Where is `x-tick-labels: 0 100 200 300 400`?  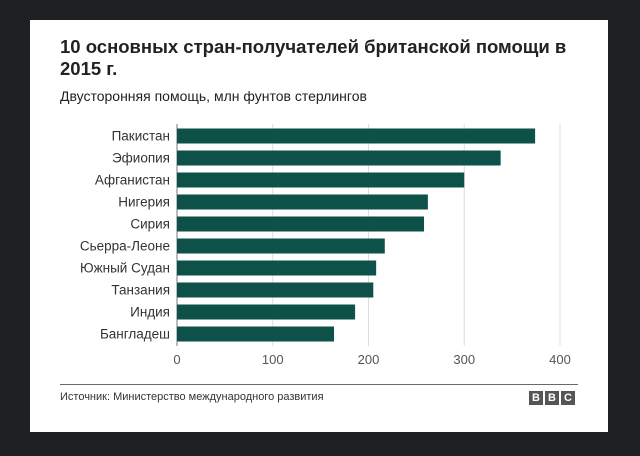 x-tick-labels: 0 100 200 300 400 is located at coordinates (371, 359).